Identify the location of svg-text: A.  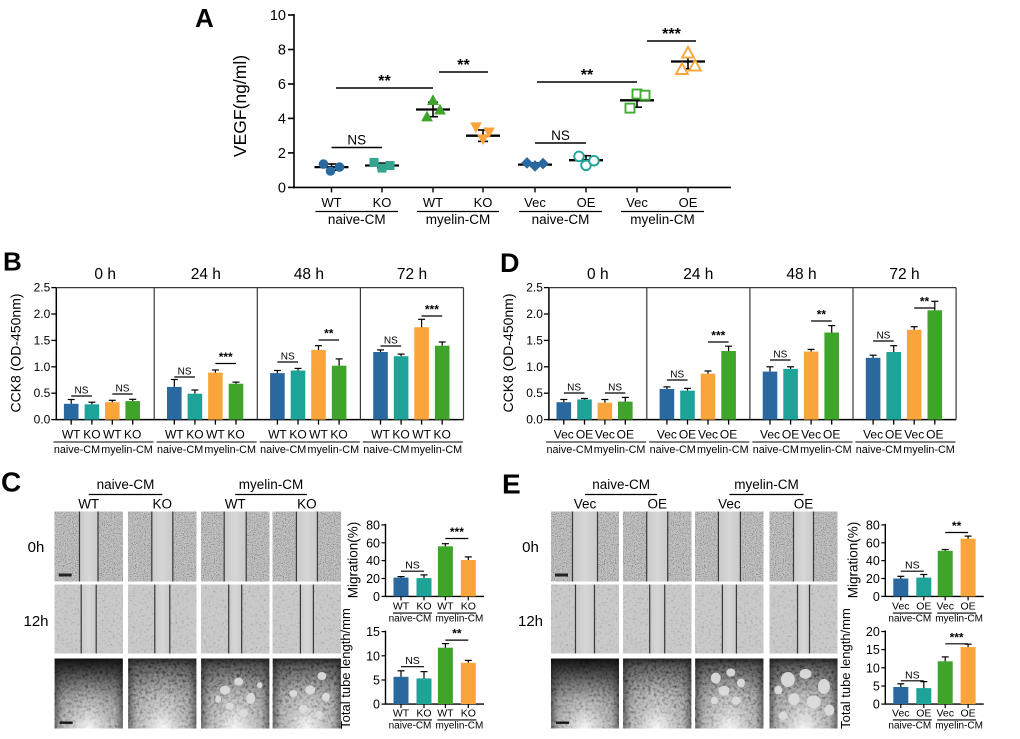
(204, 18).